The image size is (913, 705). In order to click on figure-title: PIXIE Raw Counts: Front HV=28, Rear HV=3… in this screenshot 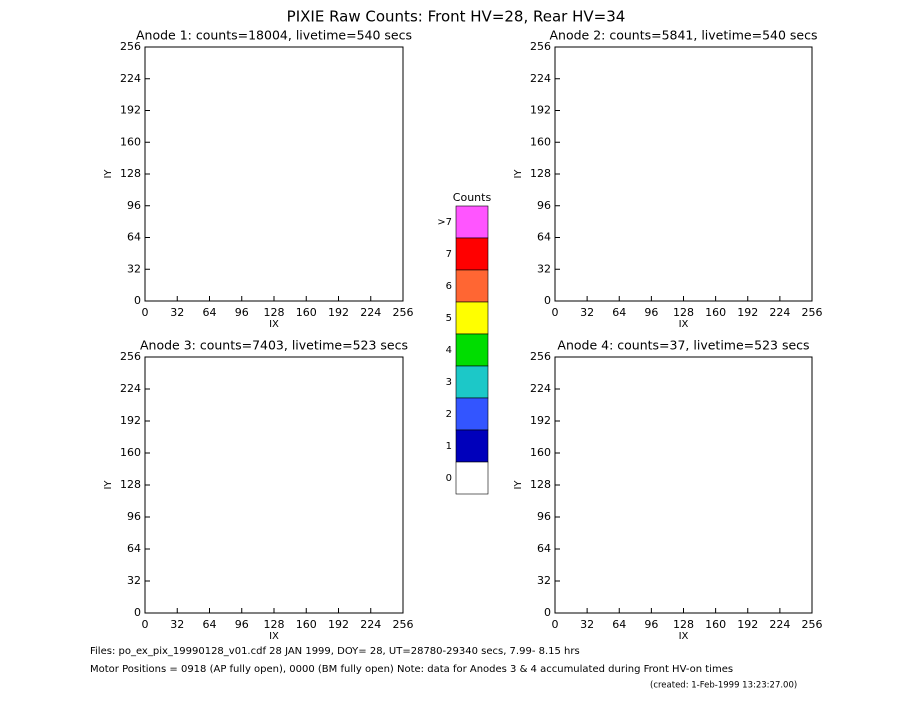, I will do `click(456, 17)`.